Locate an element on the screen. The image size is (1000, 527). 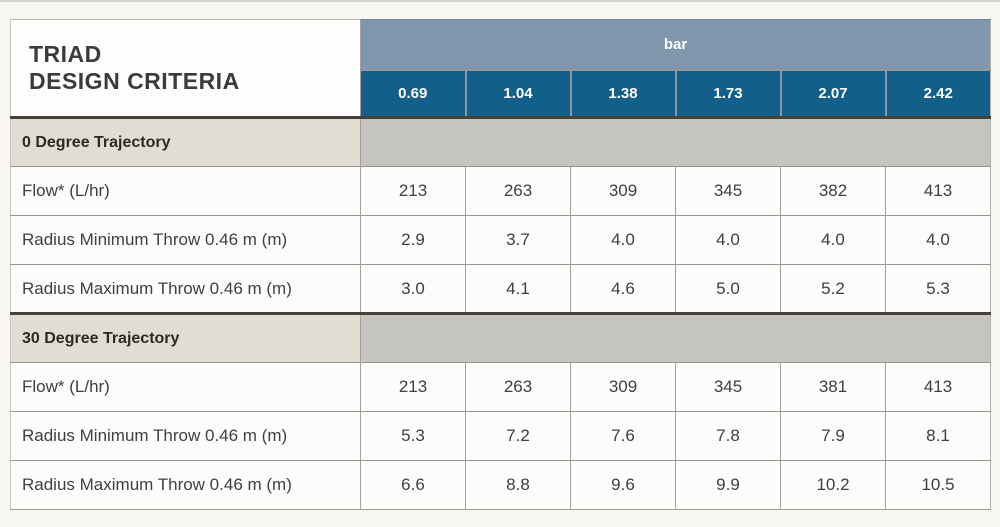
section-label: 0 Degree Trajectory is located at coordinates (185, 141).